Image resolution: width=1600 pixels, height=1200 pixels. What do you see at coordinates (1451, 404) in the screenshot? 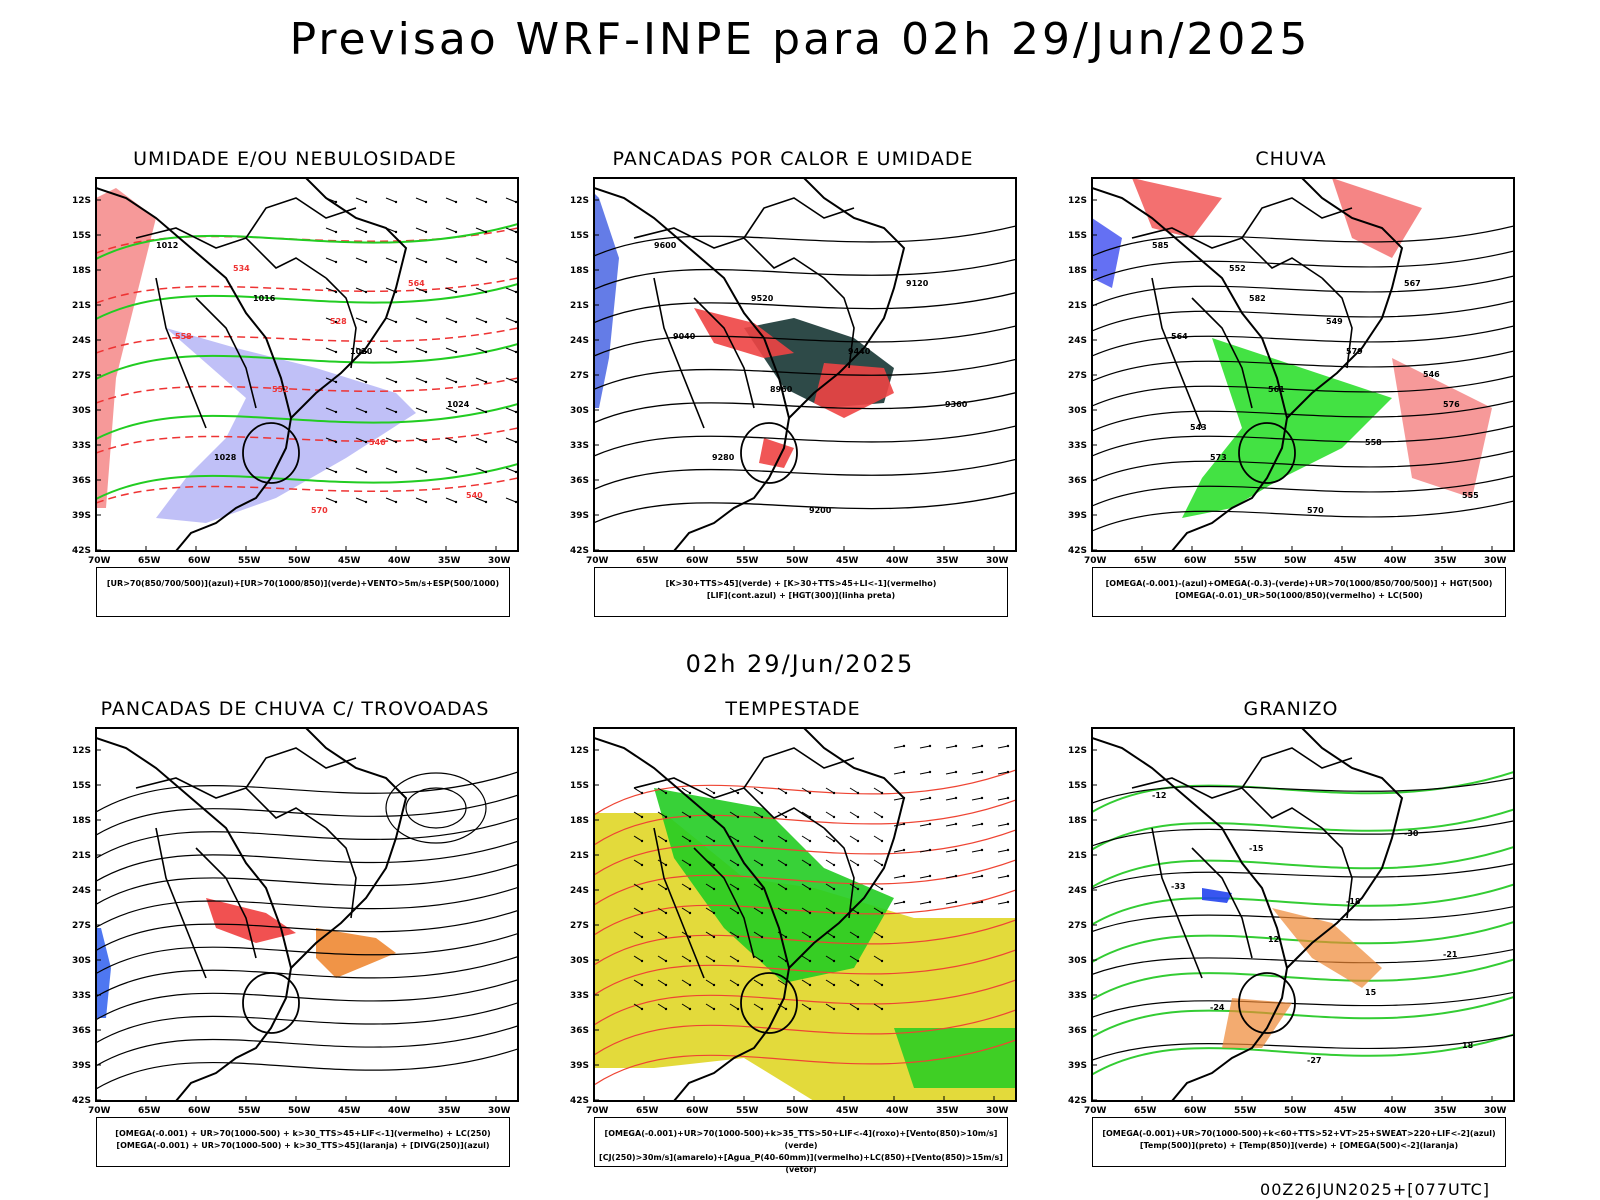
I see `contour-label: 576` at bounding box center [1451, 404].